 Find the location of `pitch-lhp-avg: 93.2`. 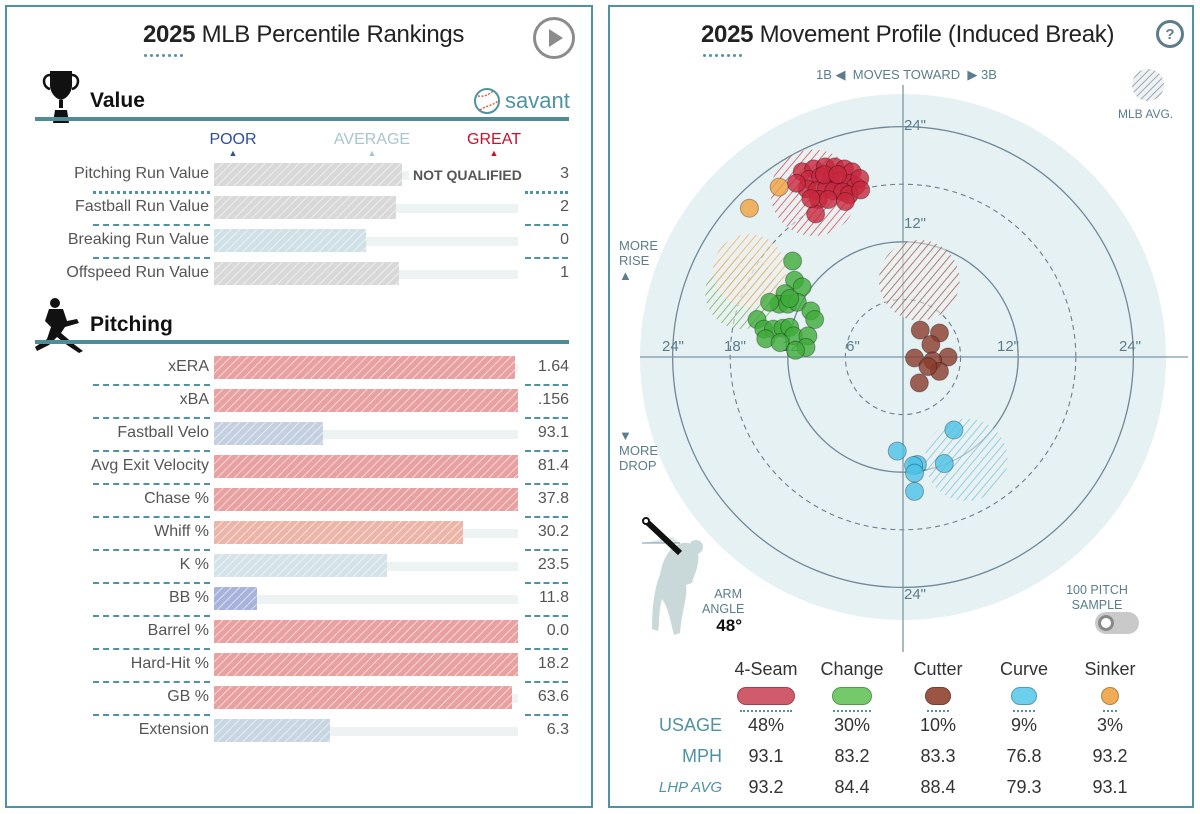

pitch-lhp-avg: 93.2 is located at coordinates (766, 787).